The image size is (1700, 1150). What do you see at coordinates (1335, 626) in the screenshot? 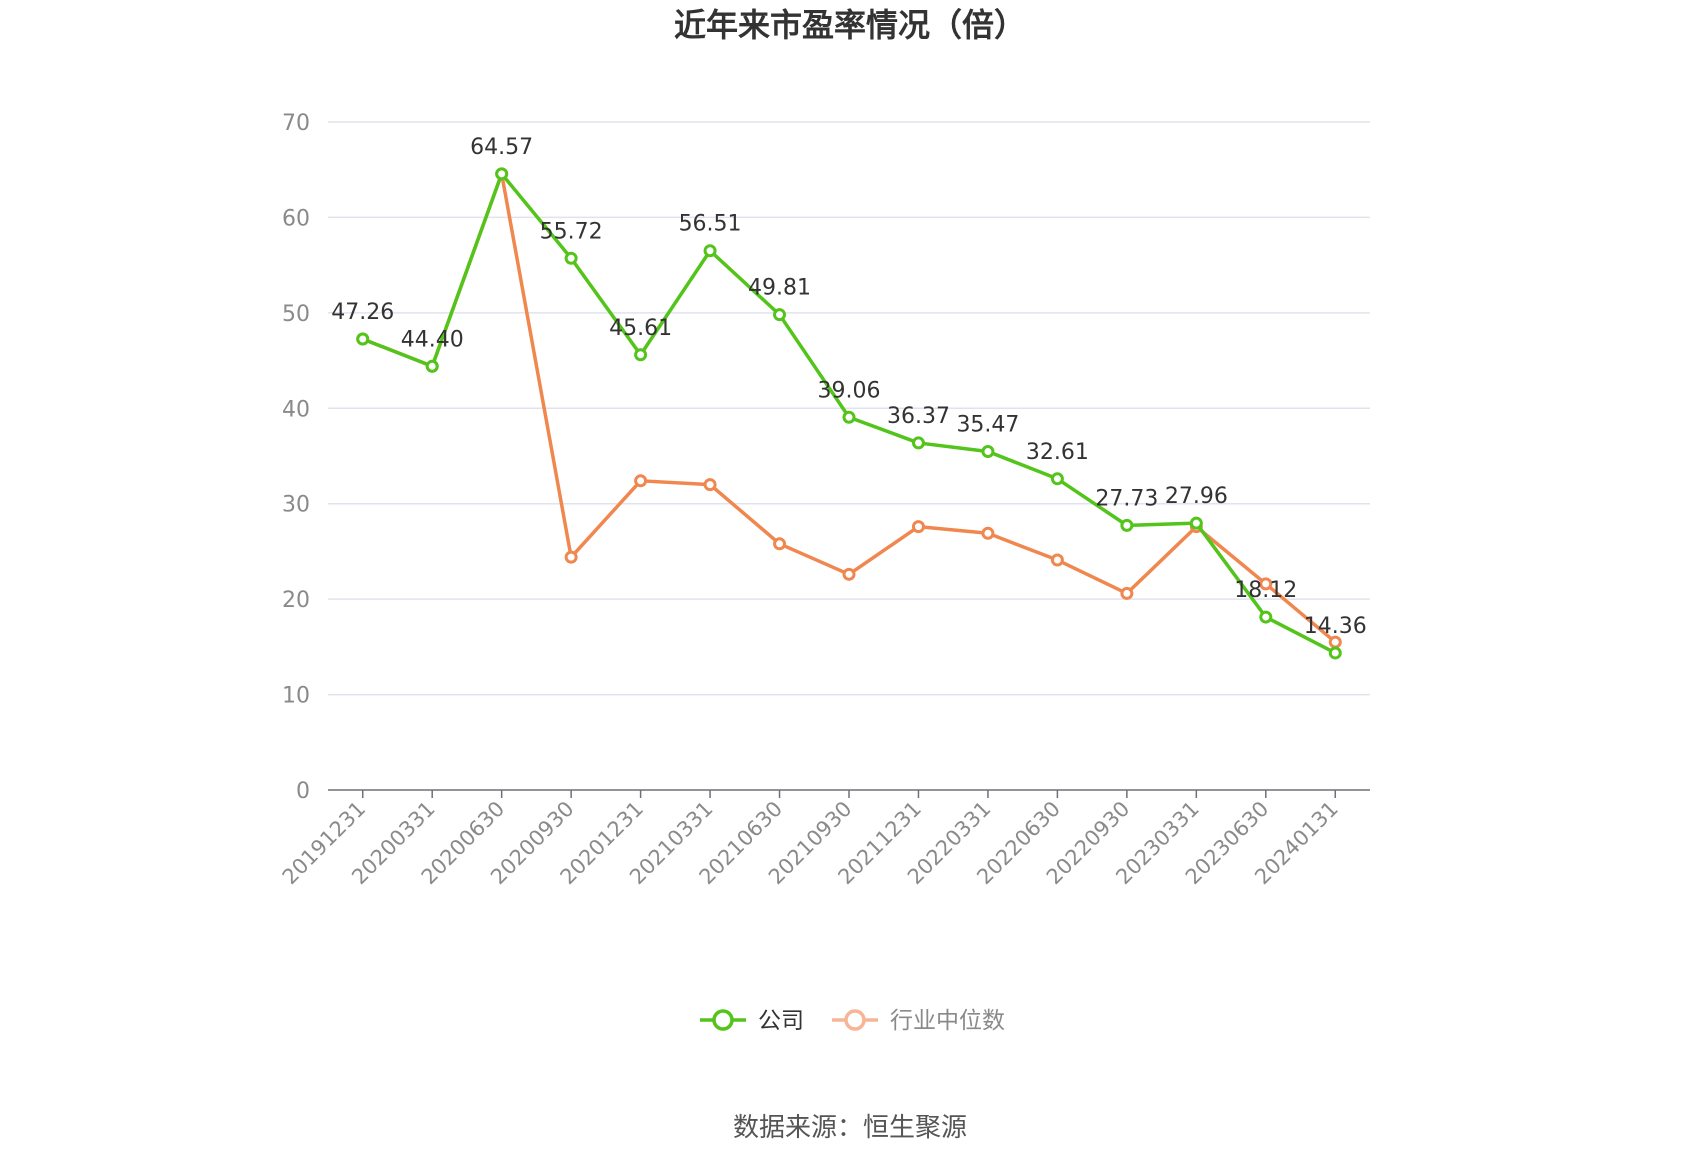
I see `data-label: 14.36` at bounding box center [1335, 626].